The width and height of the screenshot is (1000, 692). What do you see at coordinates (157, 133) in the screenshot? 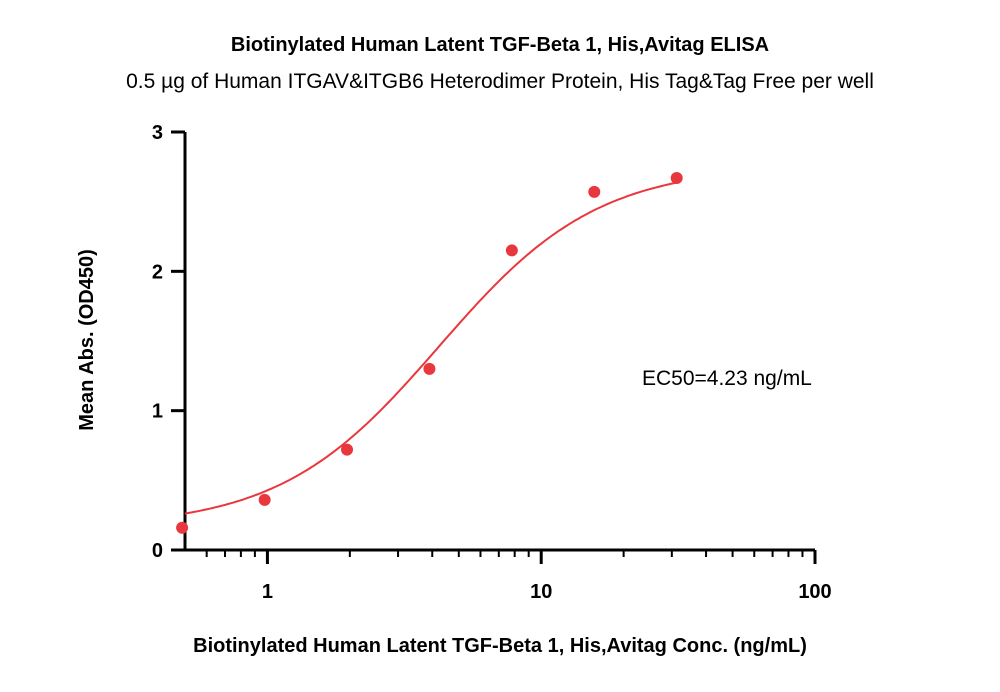
I see `y-tick-label: 3` at bounding box center [157, 133].